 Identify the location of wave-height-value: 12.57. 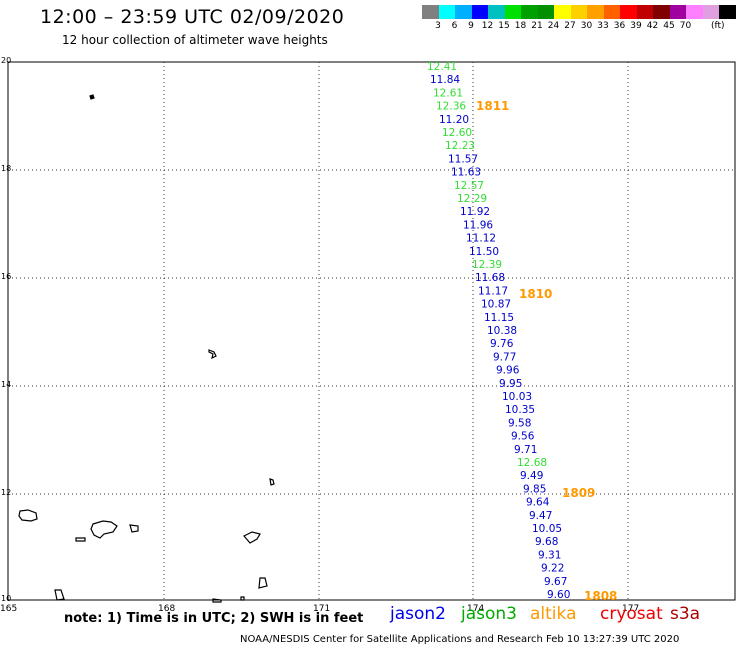
(469, 186).